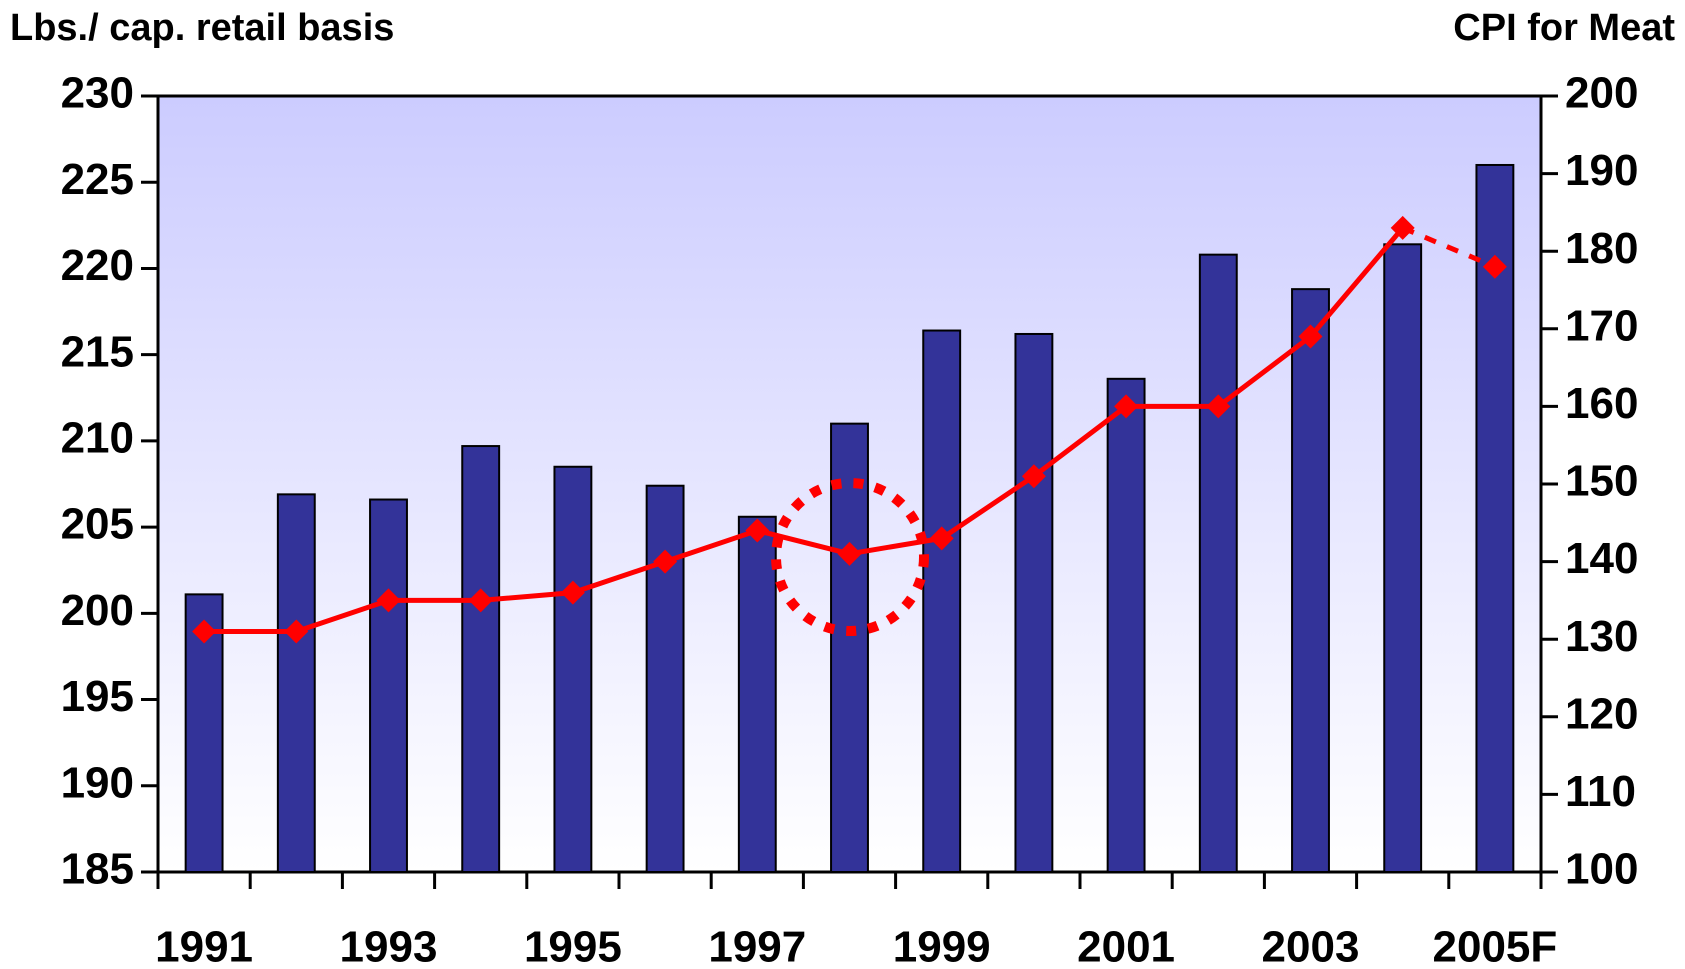 The width and height of the screenshot is (1685, 969). Describe the element at coordinates (1601, 869) in the screenshot. I see `y2-tick-label: 100` at that location.